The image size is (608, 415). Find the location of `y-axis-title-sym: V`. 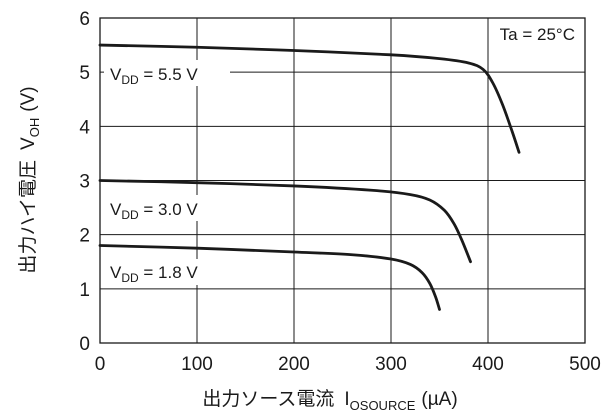

y-axis-title-sym: V is located at coordinates (28, 143).